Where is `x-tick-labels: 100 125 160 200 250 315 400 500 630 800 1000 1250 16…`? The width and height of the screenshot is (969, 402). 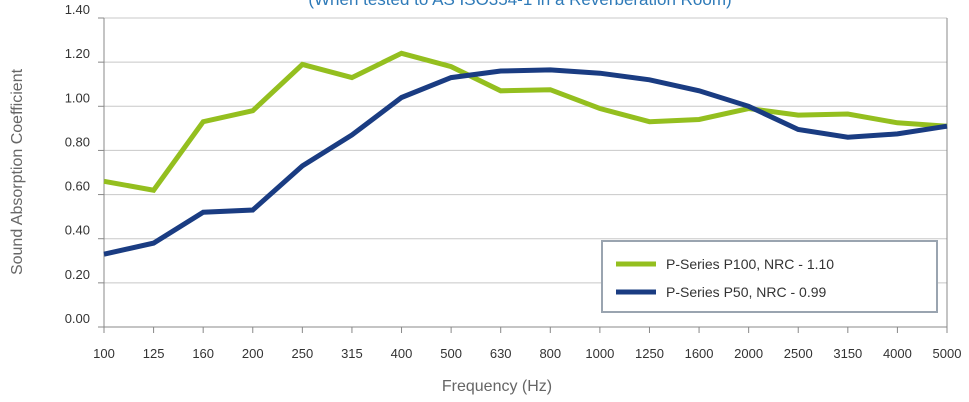
x-tick-labels: 100 125 160 200 250 315 400 500 630 800 1000 1250 16… is located at coordinates (527, 344).